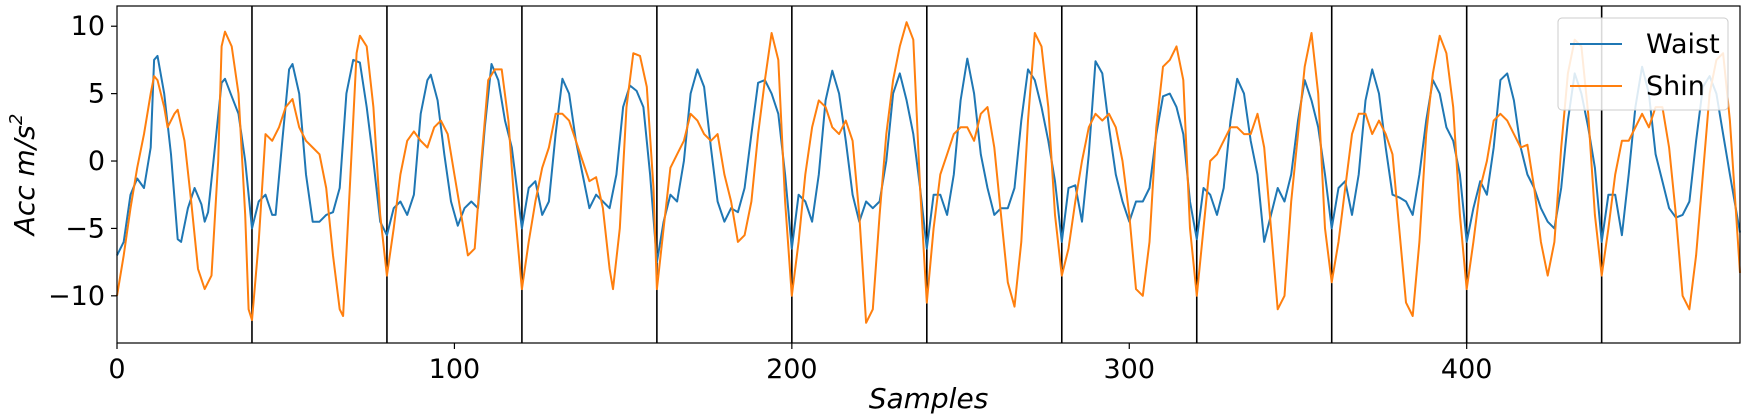  Describe the element at coordinates (85, 228) in the screenshot. I see `y-tick-label: −5` at that location.